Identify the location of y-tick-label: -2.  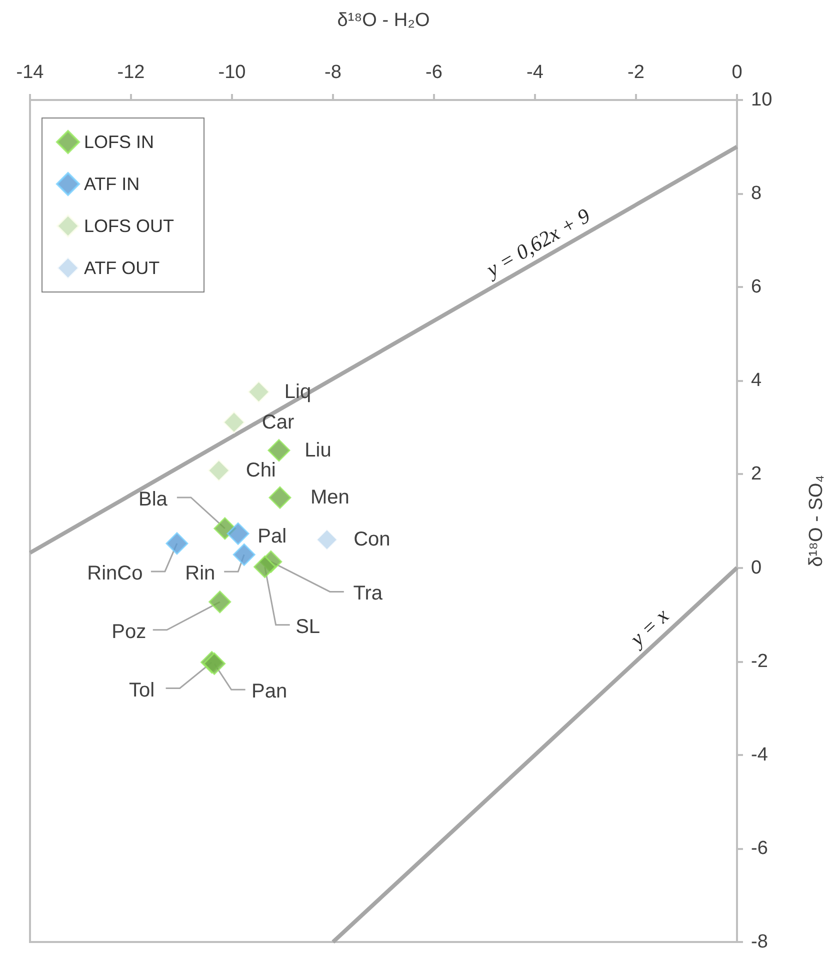
(759, 661).